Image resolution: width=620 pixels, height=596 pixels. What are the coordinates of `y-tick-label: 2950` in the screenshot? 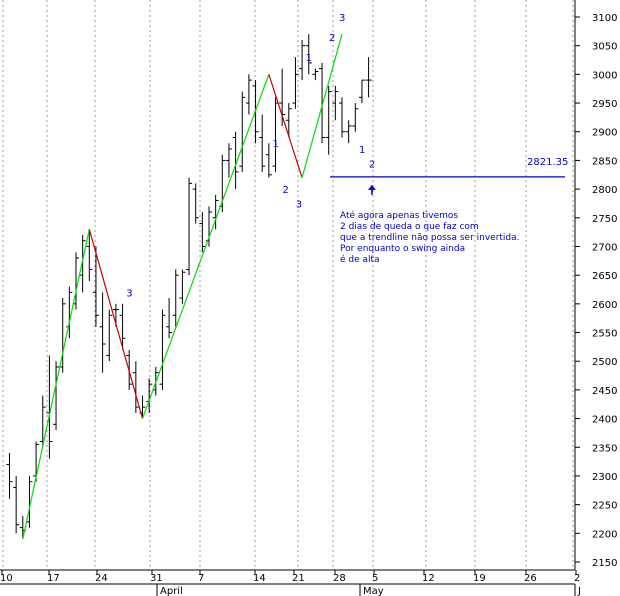 It's located at (604, 104).